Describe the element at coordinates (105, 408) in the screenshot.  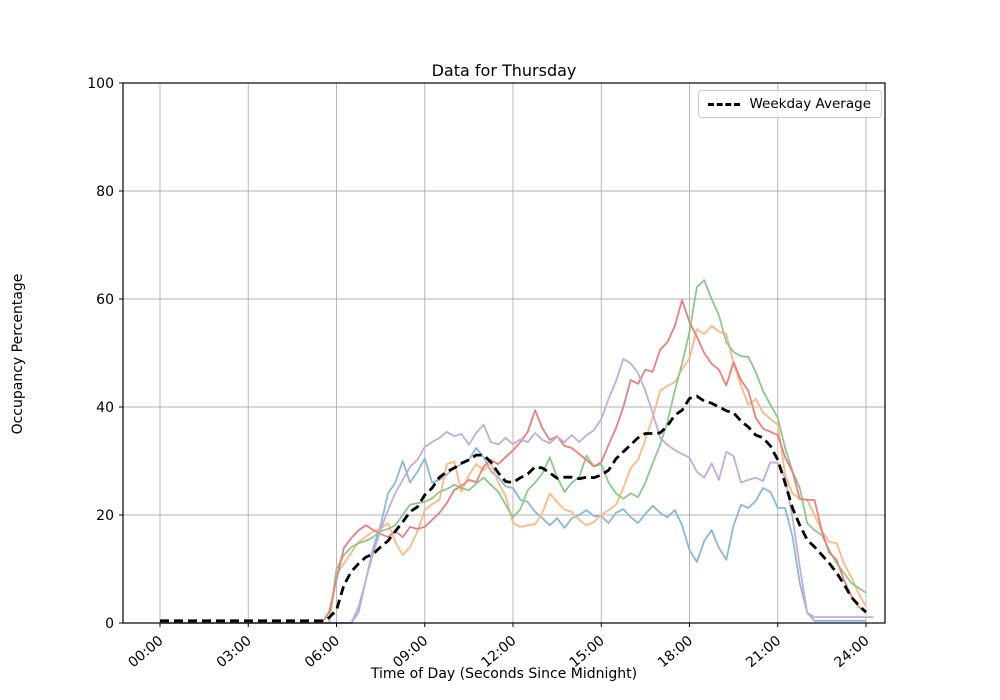
I see `y-tick-label: 40` at that location.